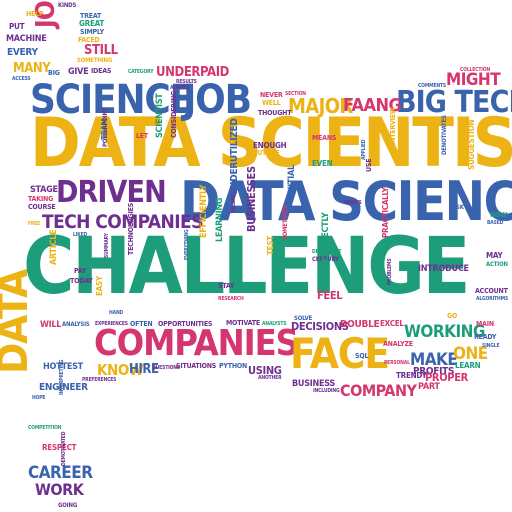 This screenshot has height=512, width=512. I want to click on word-major: MAJOR, so click(320, 106).